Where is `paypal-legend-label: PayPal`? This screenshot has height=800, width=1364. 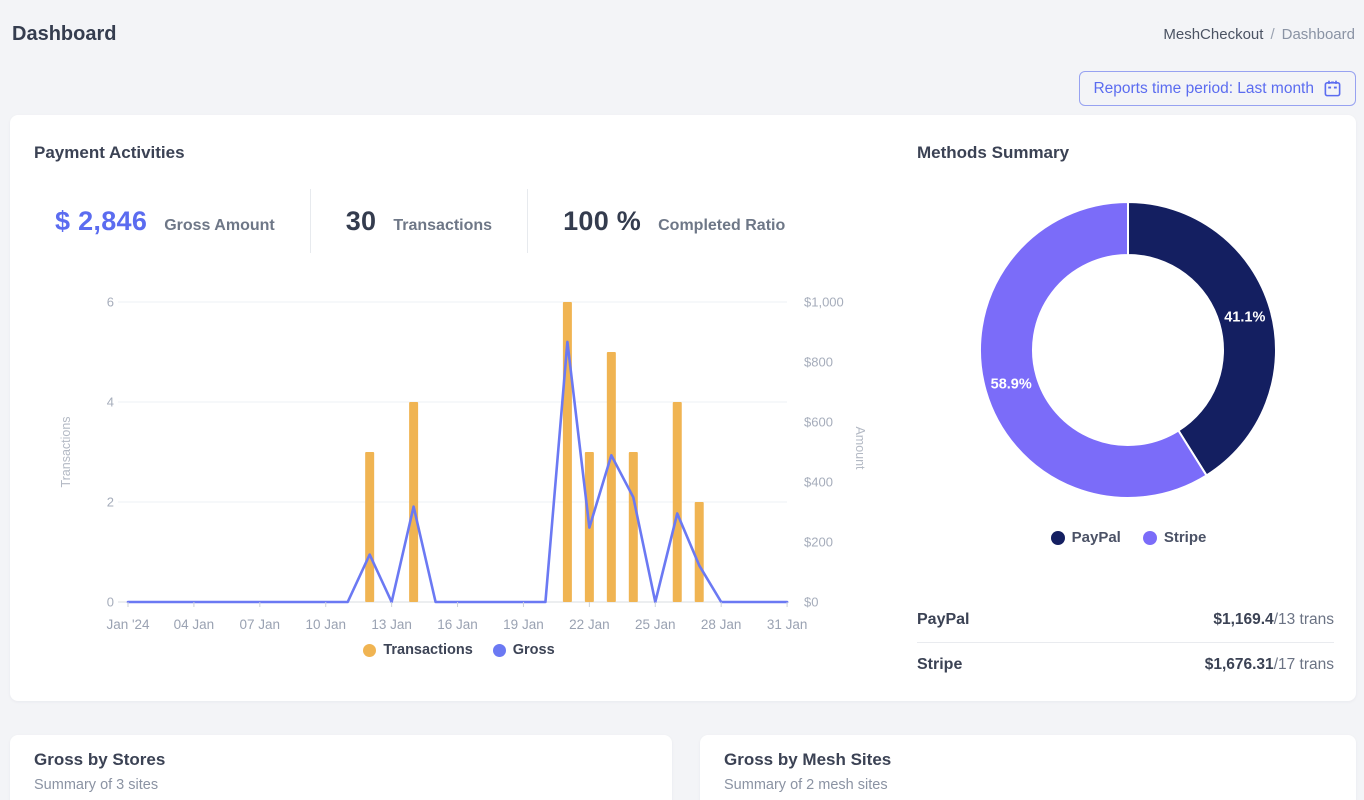 paypal-legend-label: PayPal is located at coordinates (1096, 537).